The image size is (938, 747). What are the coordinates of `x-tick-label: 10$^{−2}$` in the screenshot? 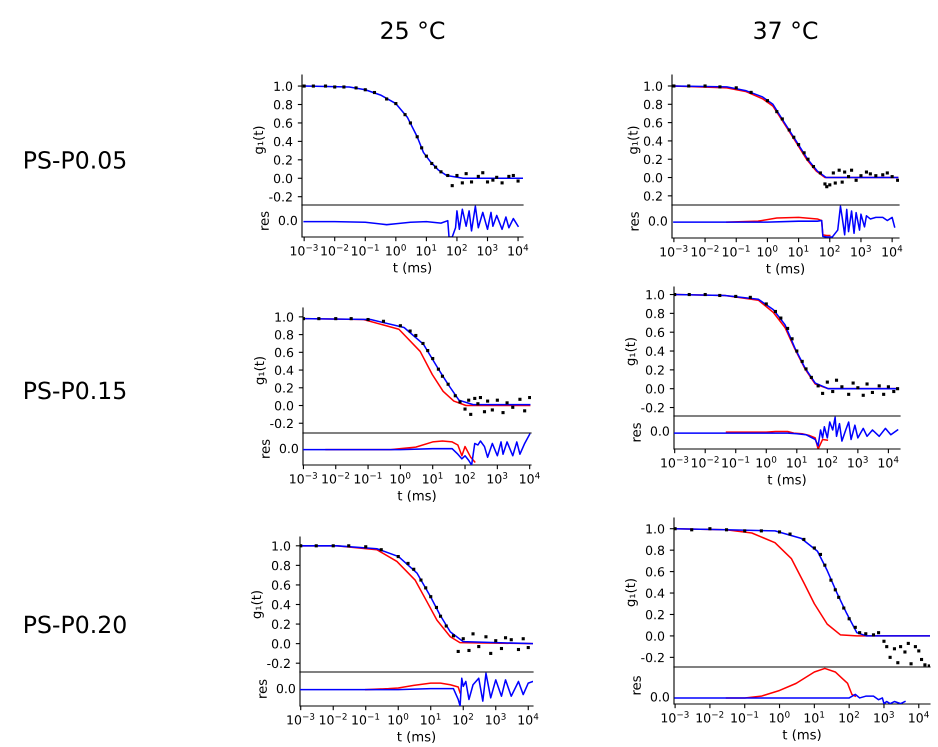 It's located at (705, 462).